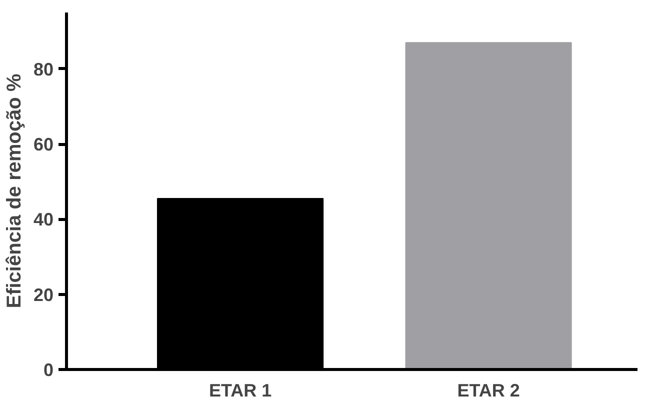  Describe the element at coordinates (43, 294) in the screenshot. I see `y-tick-label: 20` at that location.